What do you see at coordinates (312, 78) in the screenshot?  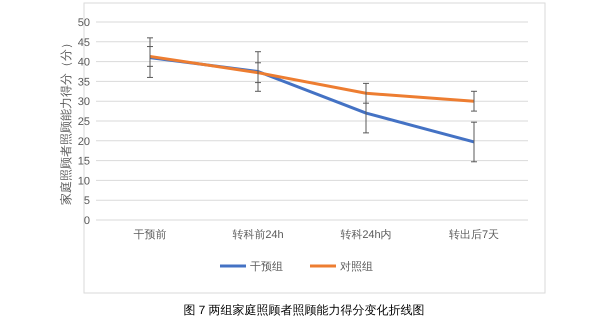 I see `line-series` at bounding box center [312, 78].